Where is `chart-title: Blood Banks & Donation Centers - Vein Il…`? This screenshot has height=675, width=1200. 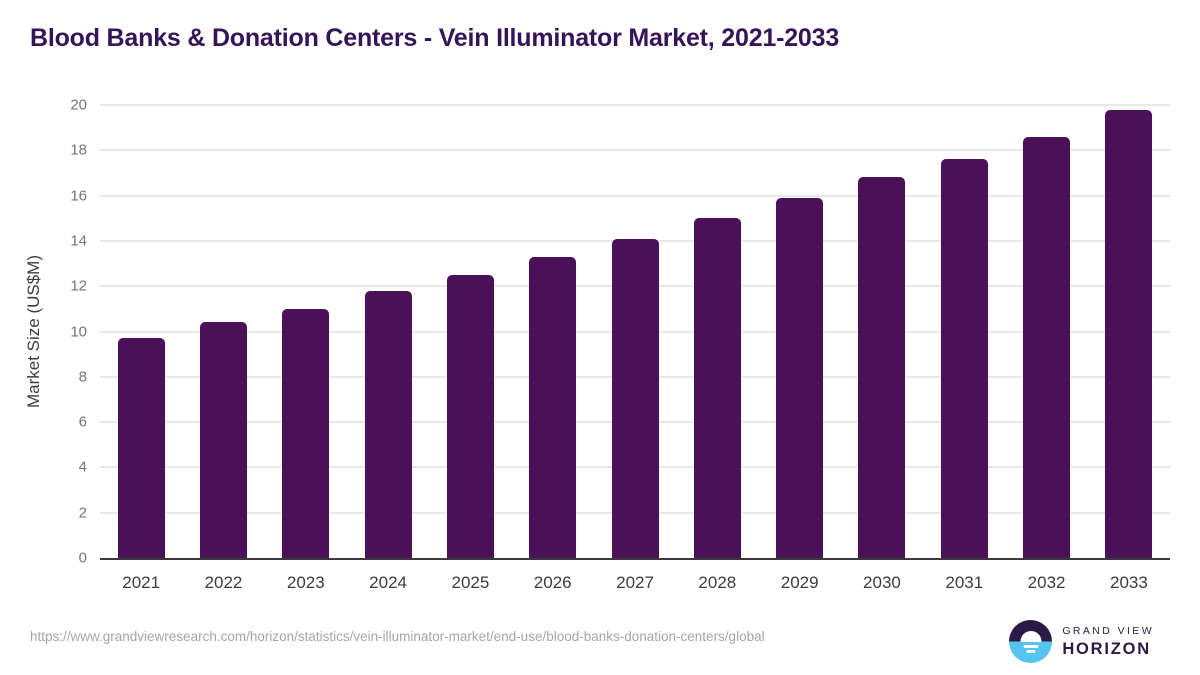
chart-title: Blood Banks & Donation Centers - Vein Il… is located at coordinates (435, 38).